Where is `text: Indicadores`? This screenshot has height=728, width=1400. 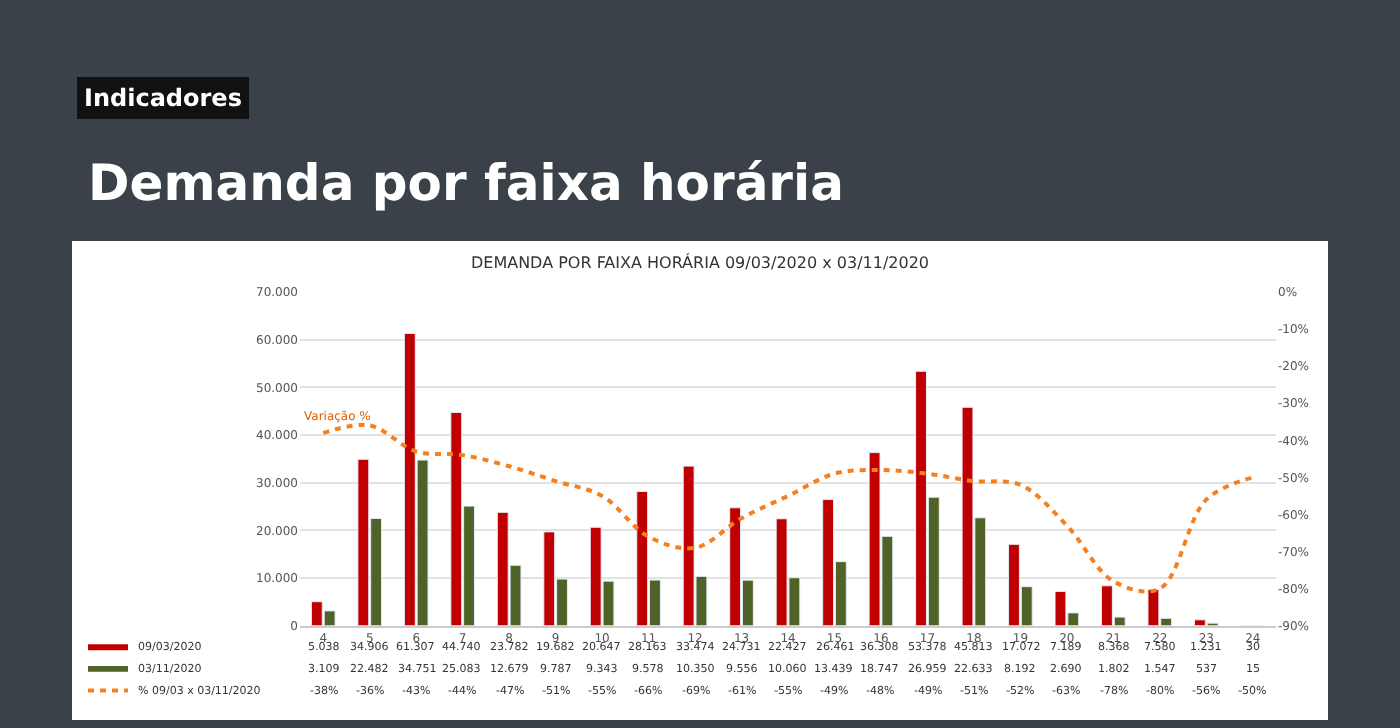 text: Indicadores is located at coordinates (163, 98).